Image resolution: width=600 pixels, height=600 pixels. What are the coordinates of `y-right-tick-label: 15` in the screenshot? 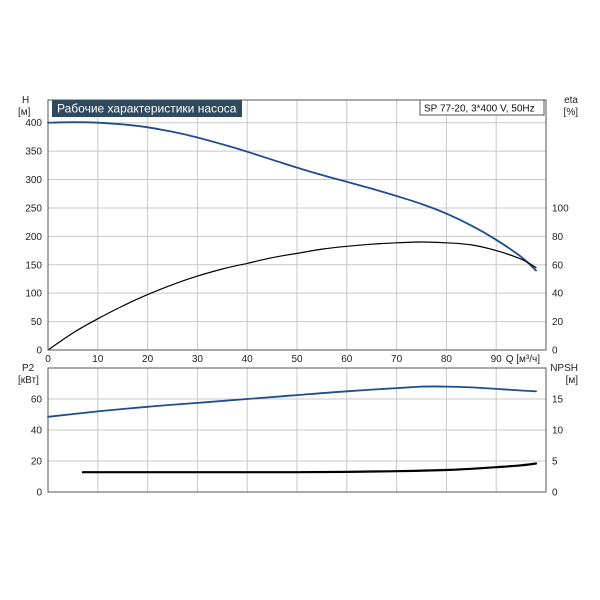 It's located at (558, 400).